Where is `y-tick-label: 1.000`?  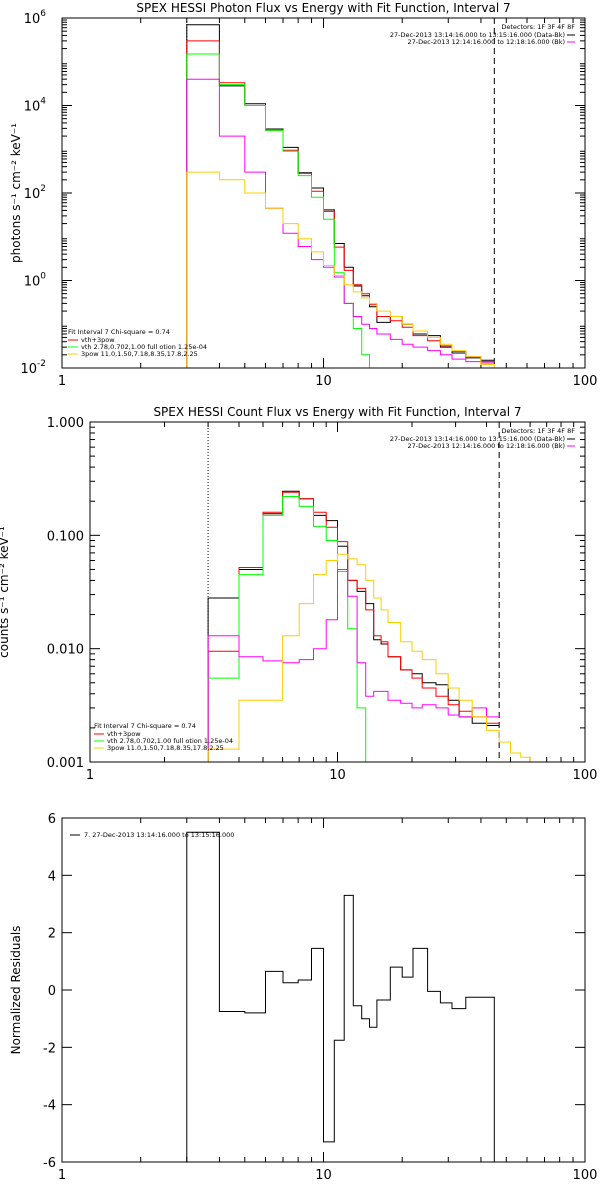 y-tick-label: 1.000 is located at coordinates (65, 423).